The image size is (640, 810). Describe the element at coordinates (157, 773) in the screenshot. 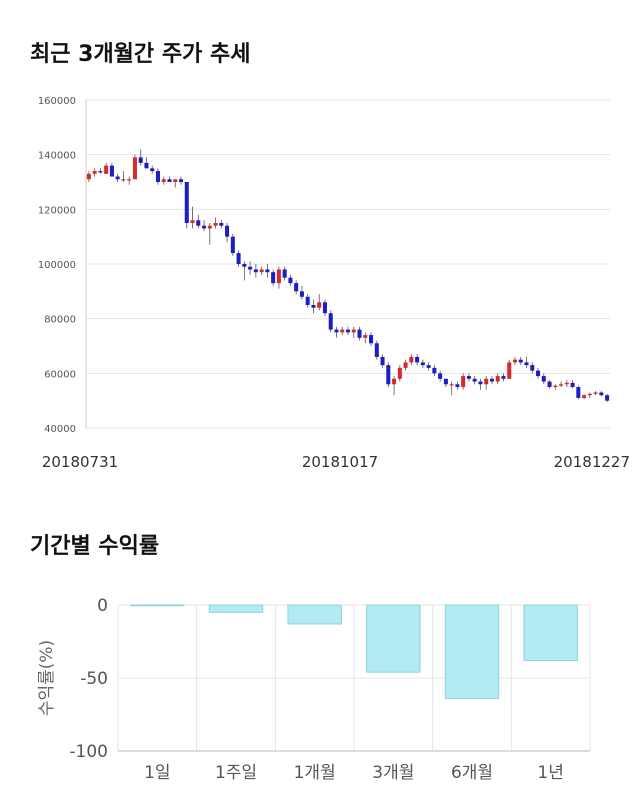

I see `x-tick-label: 1일` at that location.